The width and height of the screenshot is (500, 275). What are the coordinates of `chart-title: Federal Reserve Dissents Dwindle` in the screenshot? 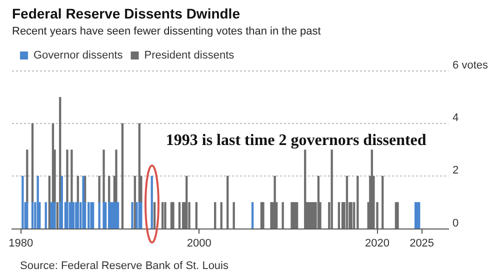 It's located at (126, 13).